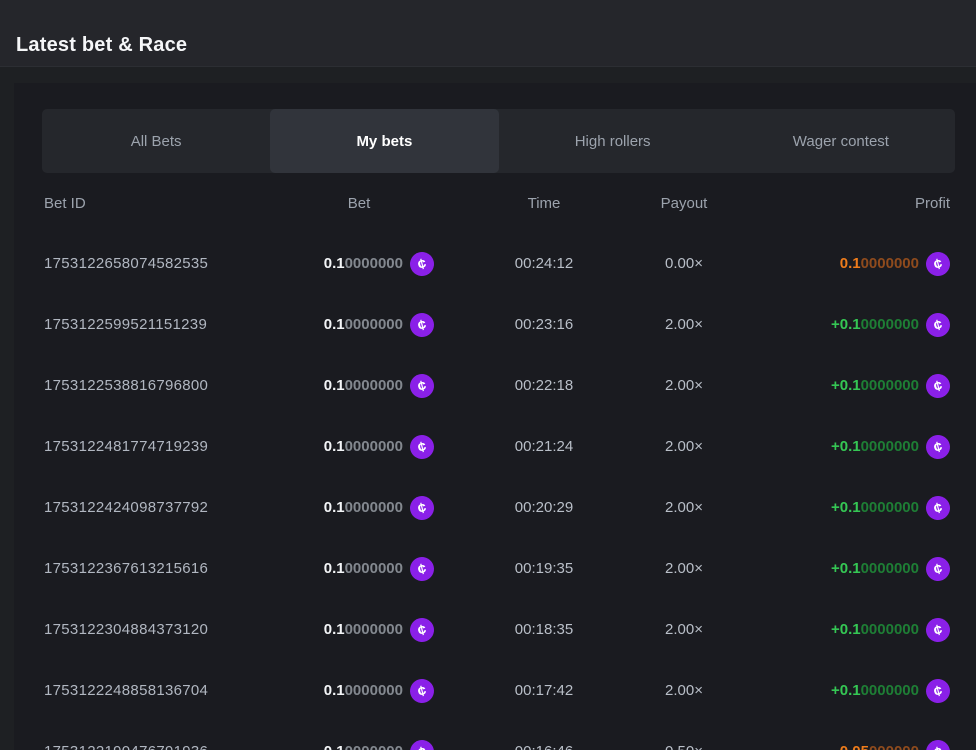 This screenshot has width=976, height=750. What do you see at coordinates (126, 324) in the screenshot?
I see `bet-id: 1753122599521151239` at bounding box center [126, 324].